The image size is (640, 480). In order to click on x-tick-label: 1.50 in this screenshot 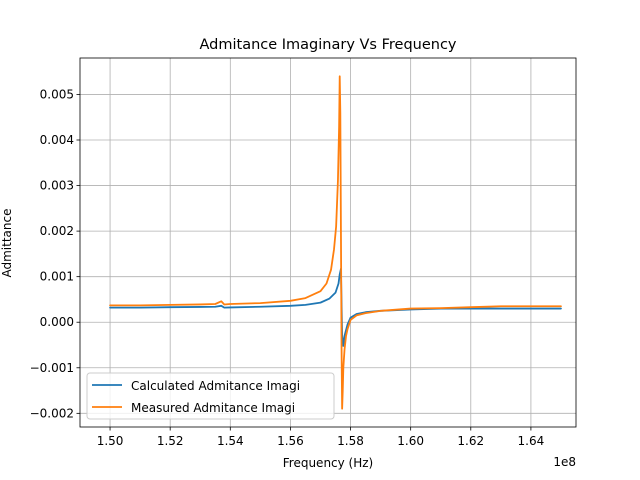, I will do `click(110, 441)`.